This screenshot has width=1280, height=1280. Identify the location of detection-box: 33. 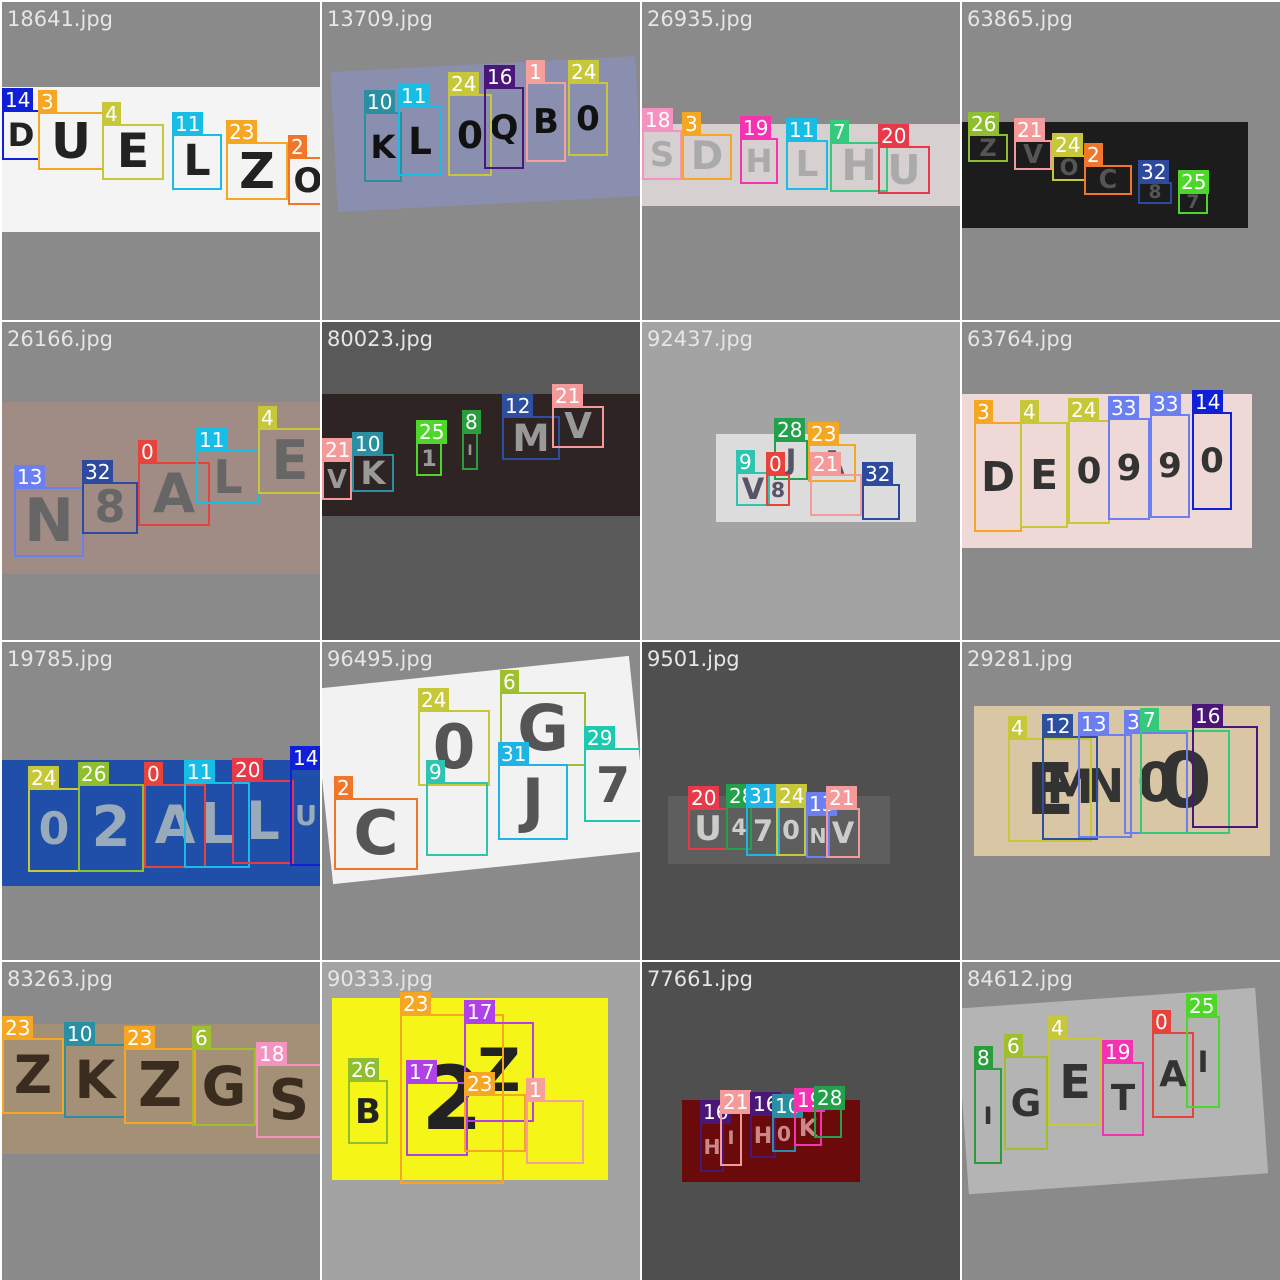
(1170, 455).